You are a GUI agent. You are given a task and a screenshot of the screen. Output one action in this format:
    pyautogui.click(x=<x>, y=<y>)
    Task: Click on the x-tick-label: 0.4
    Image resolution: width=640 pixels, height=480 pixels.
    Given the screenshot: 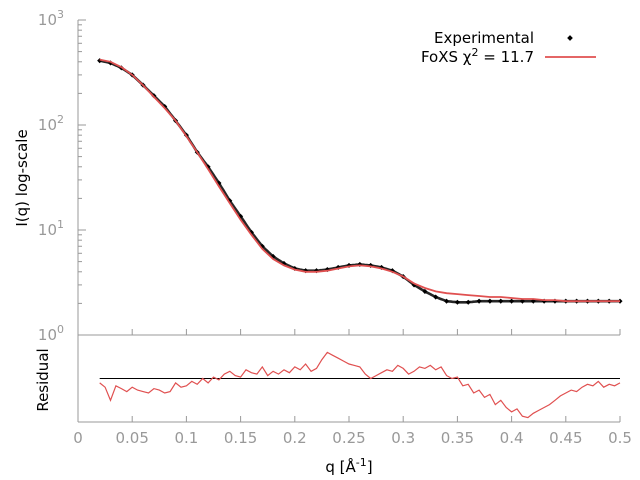 What is the action you would take?
    pyautogui.click(x=512, y=438)
    